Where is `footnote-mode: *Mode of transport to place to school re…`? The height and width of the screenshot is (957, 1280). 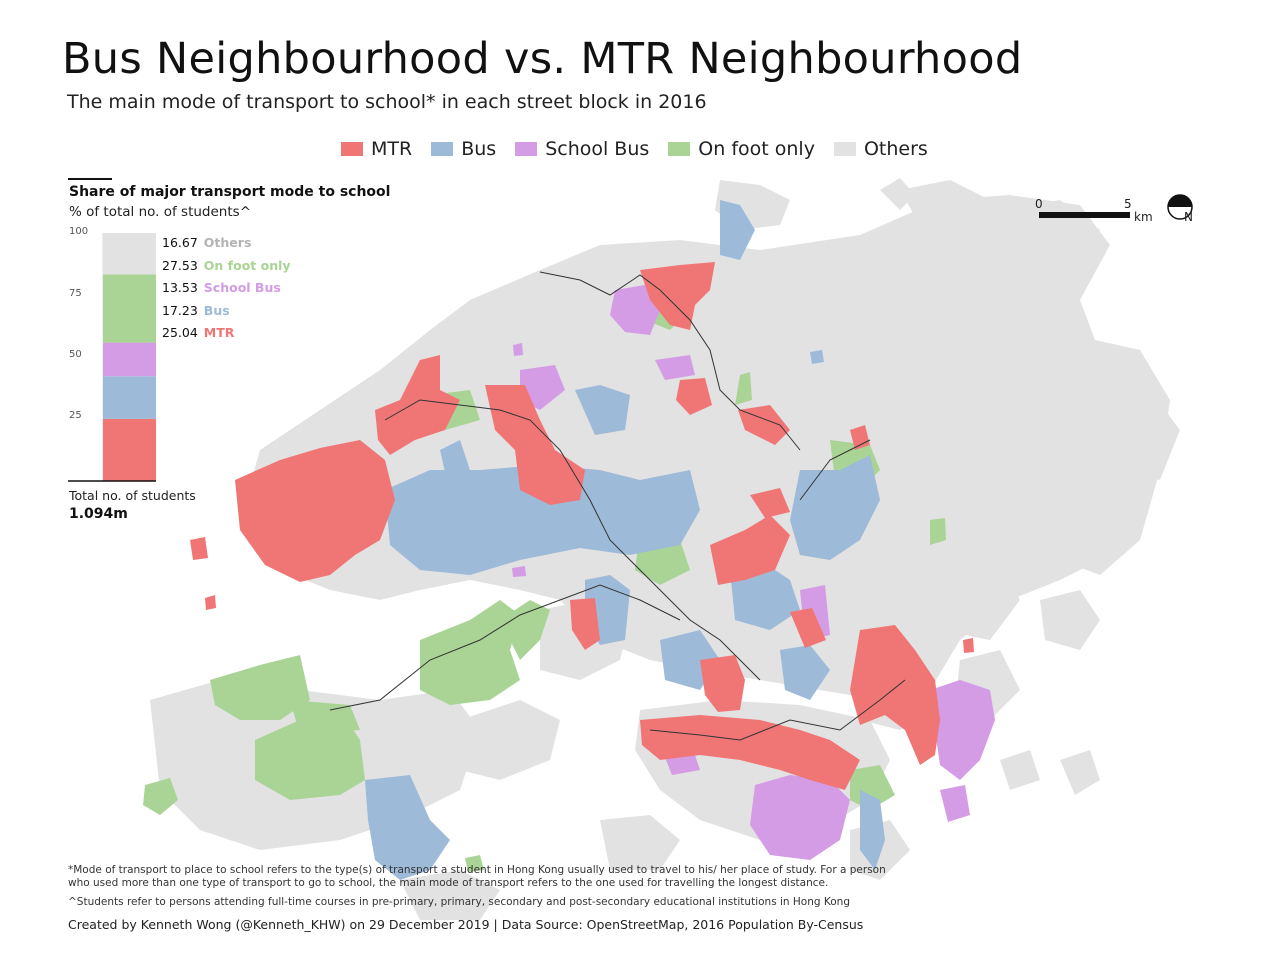 footnote-mode: *Mode of transport to place to school re… is located at coordinates (477, 876).